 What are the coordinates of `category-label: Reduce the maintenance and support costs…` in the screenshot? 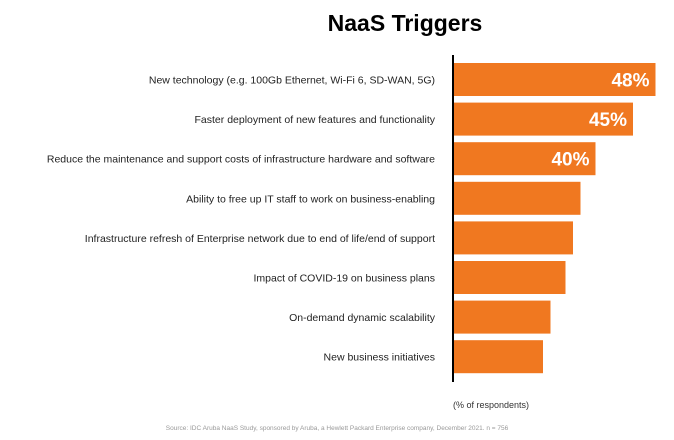 It's located at (241, 160).